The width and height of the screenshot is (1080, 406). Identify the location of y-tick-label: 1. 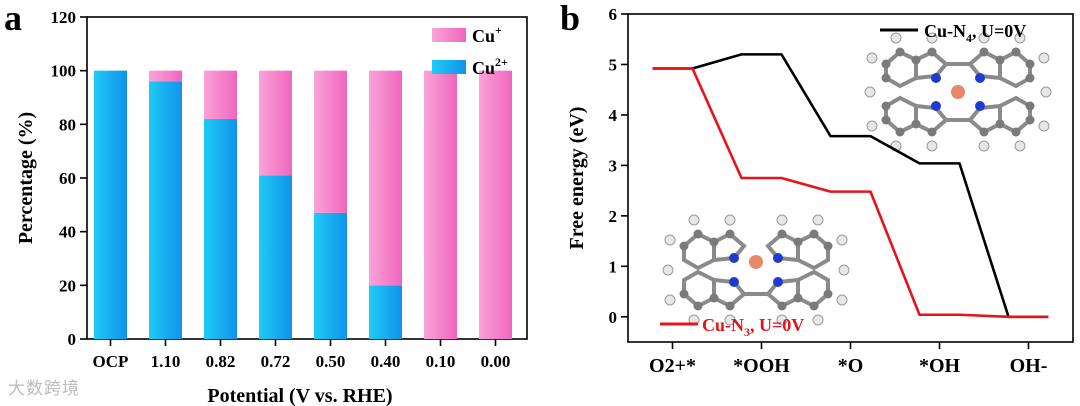
(613, 266).